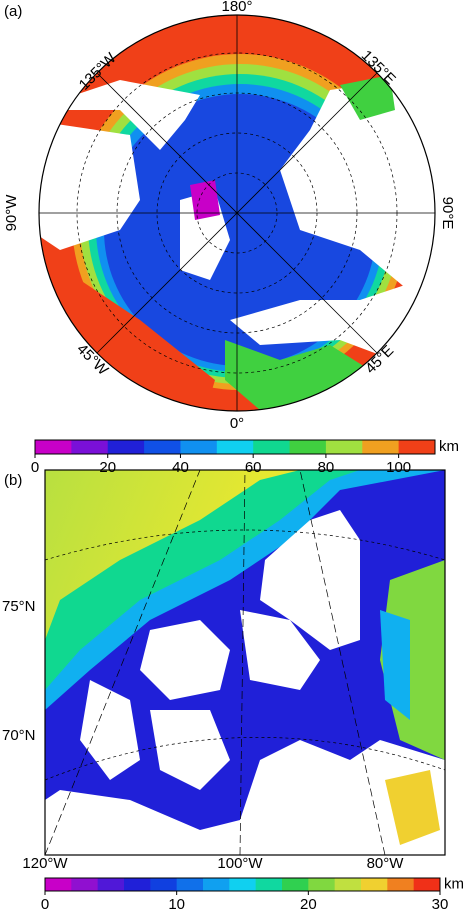 Image resolution: width=474 pixels, height=914 pixels. What do you see at coordinates (176, 904) in the screenshot?
I see `colorbar-tick-label: 10` at bounding box center [176, 904].